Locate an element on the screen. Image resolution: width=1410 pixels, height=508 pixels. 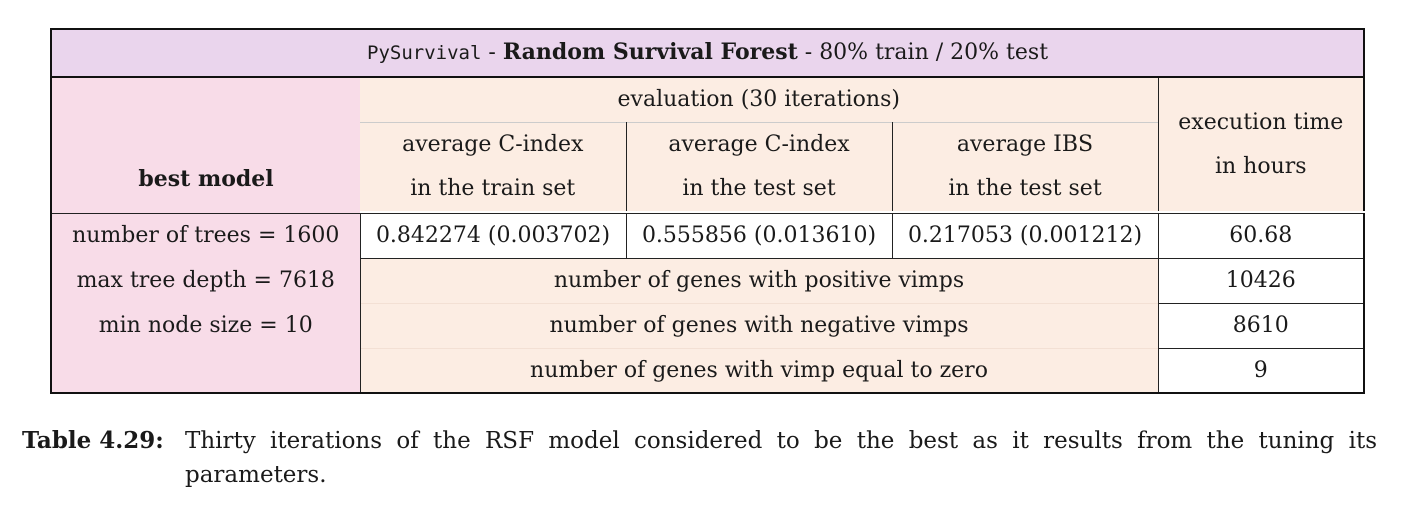
cindex-train-value: 0.842274 (0.003702) is located at coordinates (493, 235).